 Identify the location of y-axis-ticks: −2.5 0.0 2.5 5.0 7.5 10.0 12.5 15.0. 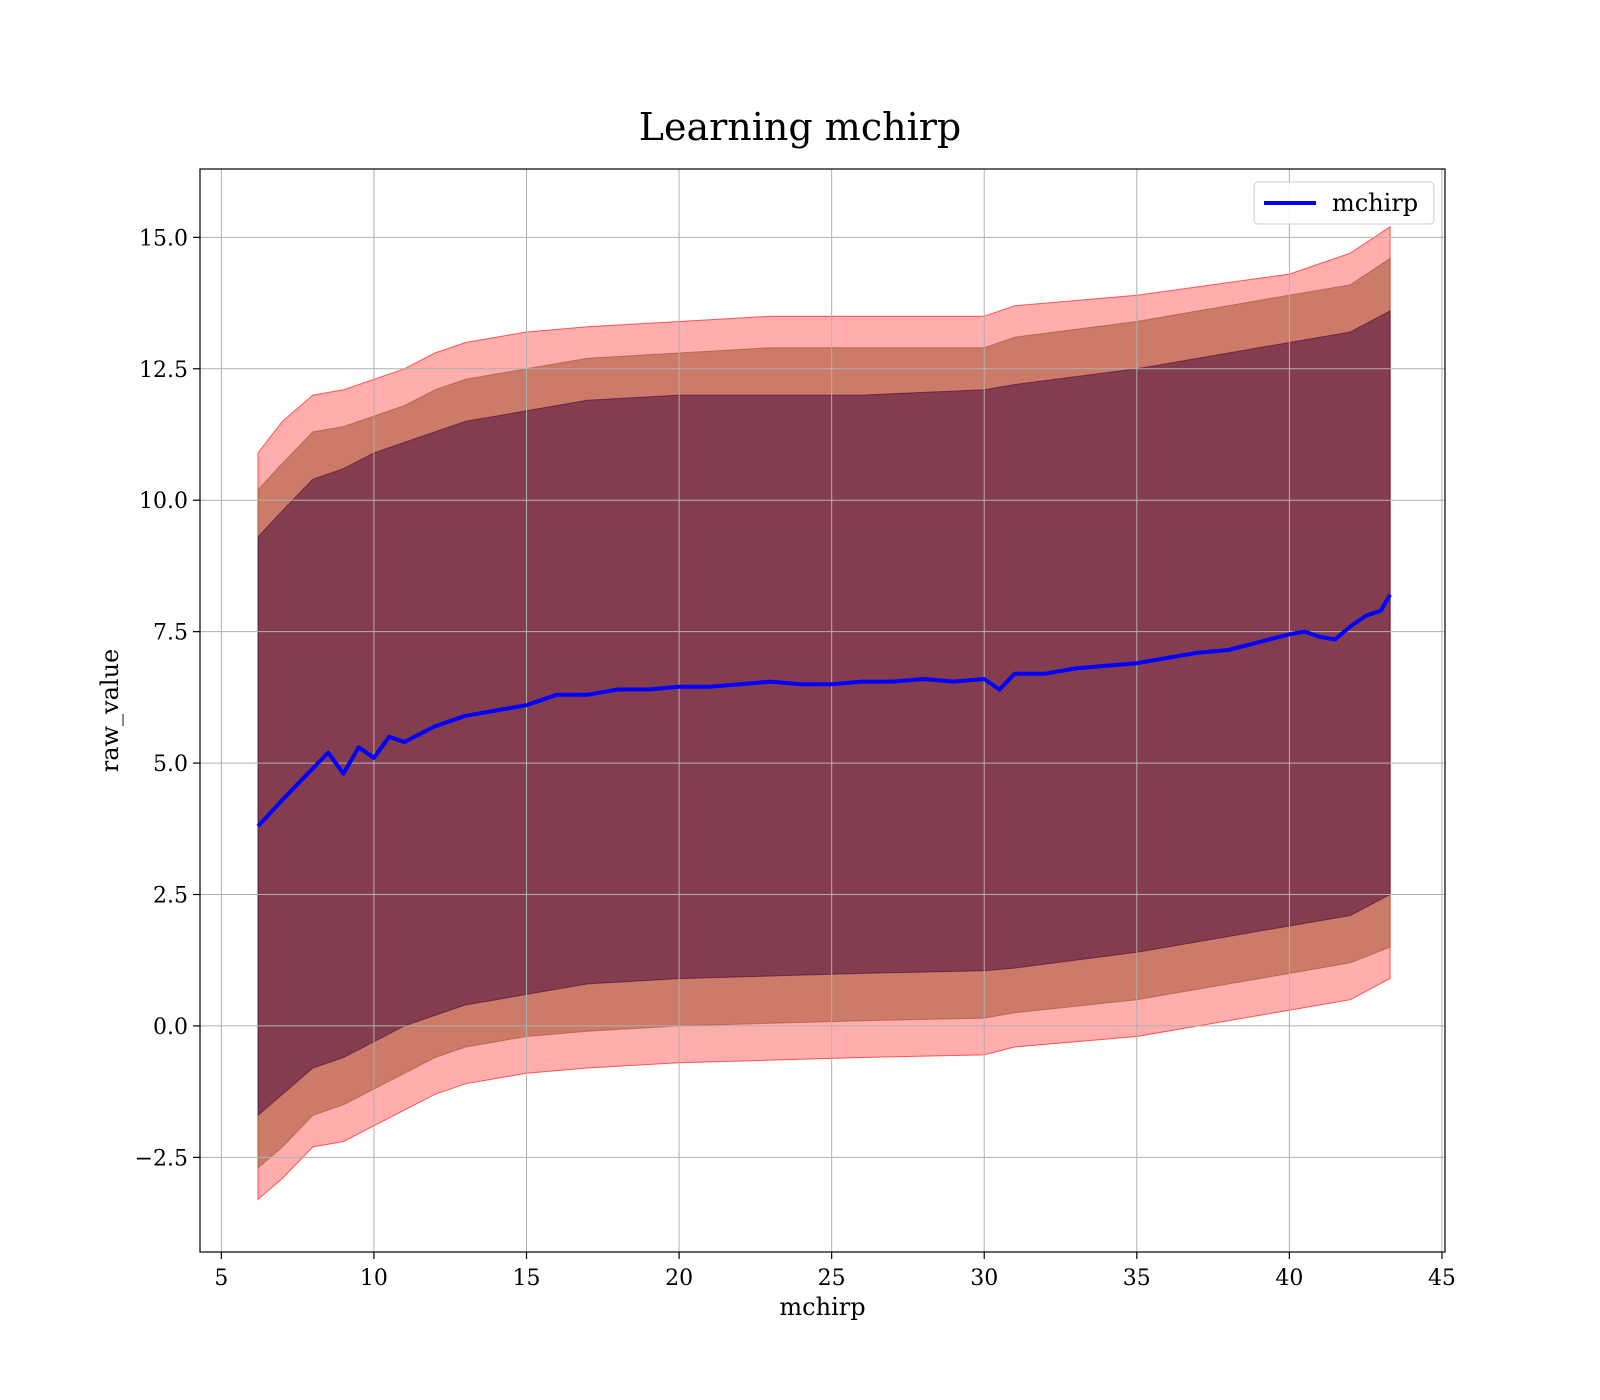
(167, 698).